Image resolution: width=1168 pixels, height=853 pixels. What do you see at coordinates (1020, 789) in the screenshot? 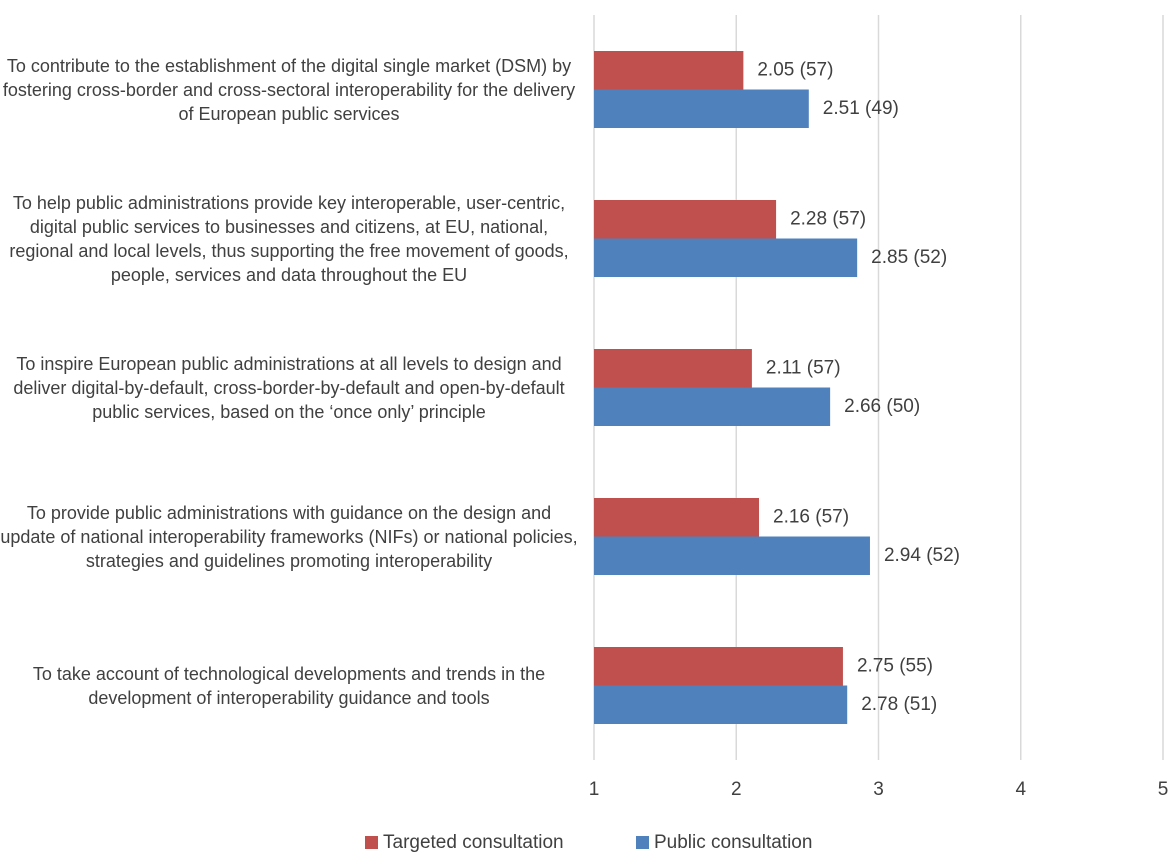
I see `x-tick-label: 4` at bounding box center [1020, 789].